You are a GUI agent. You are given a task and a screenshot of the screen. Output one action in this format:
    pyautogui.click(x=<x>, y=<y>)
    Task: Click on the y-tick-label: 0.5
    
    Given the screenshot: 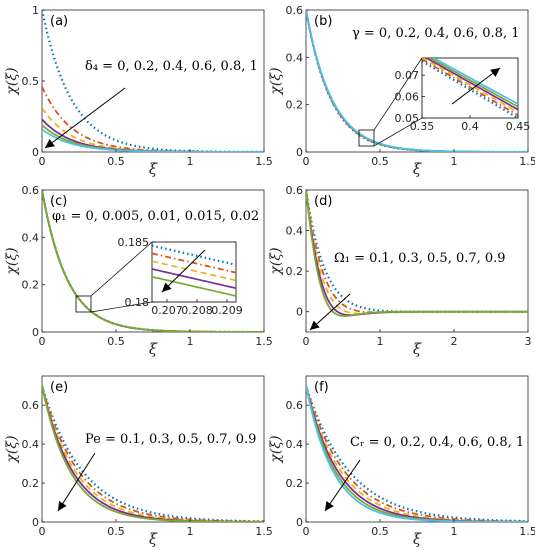 What is the action you would take?
    pyautogui.click(x=31, y=81)
    